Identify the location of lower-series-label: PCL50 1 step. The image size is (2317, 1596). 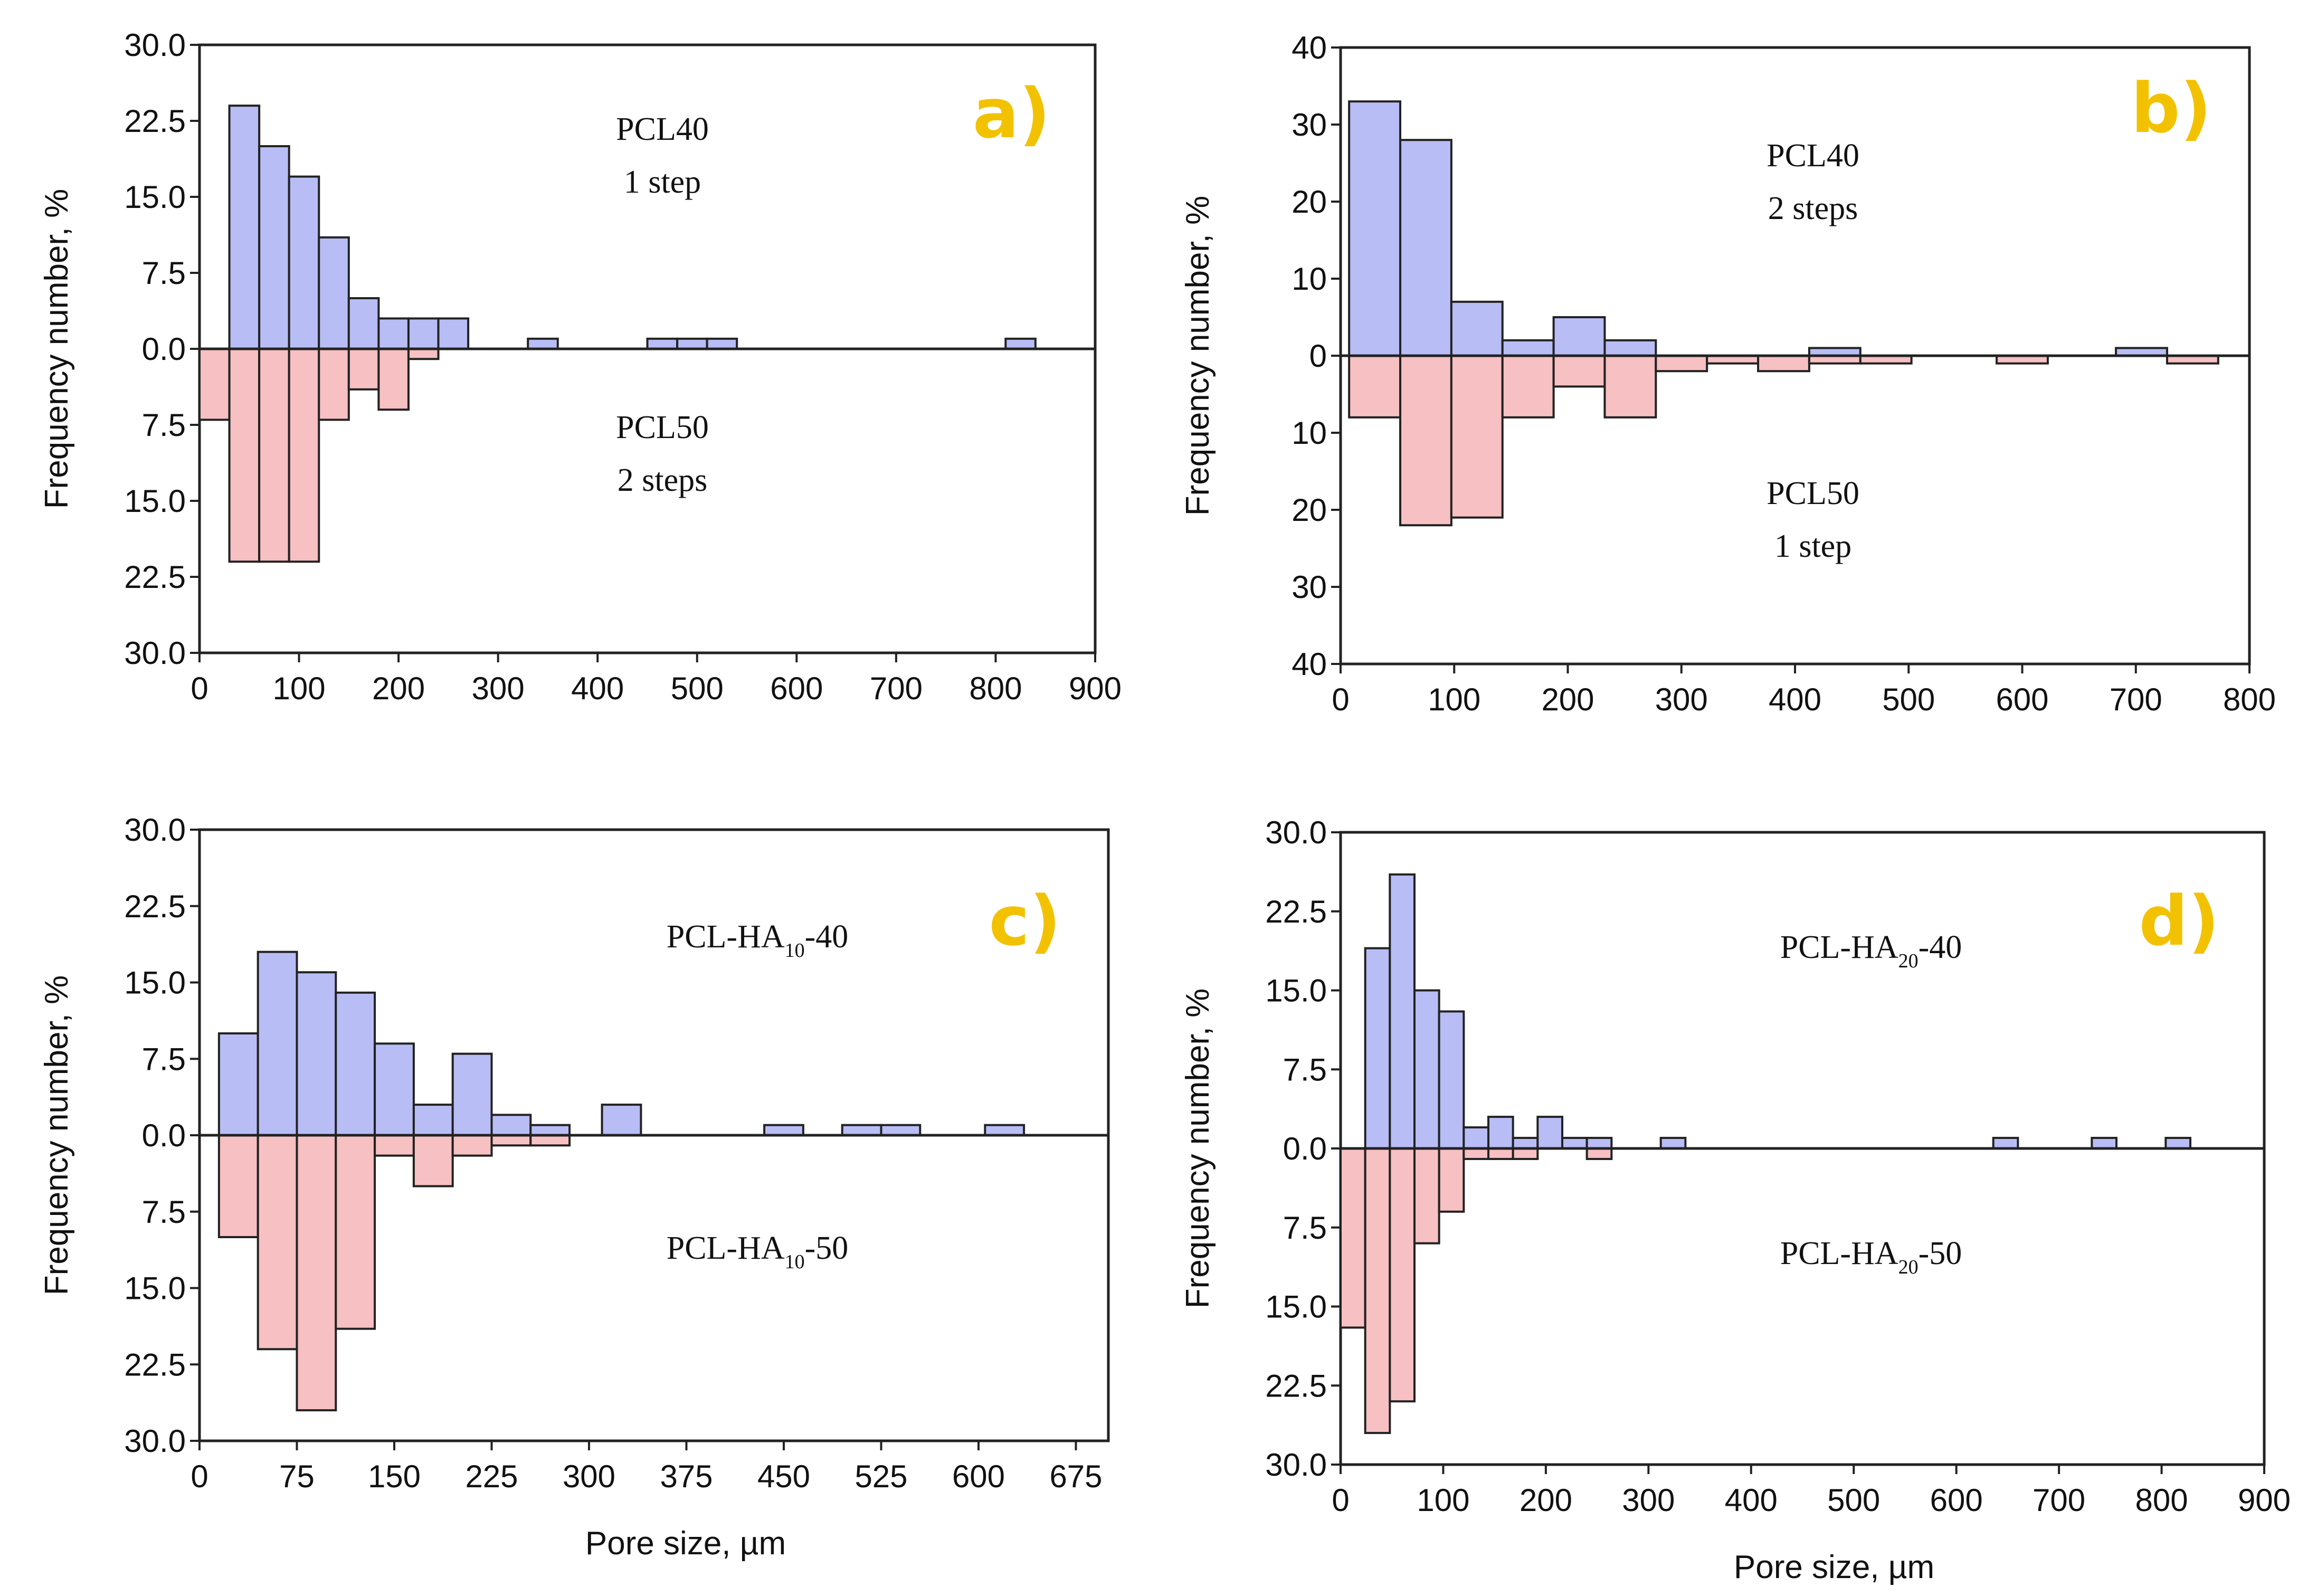
(1813, 520).